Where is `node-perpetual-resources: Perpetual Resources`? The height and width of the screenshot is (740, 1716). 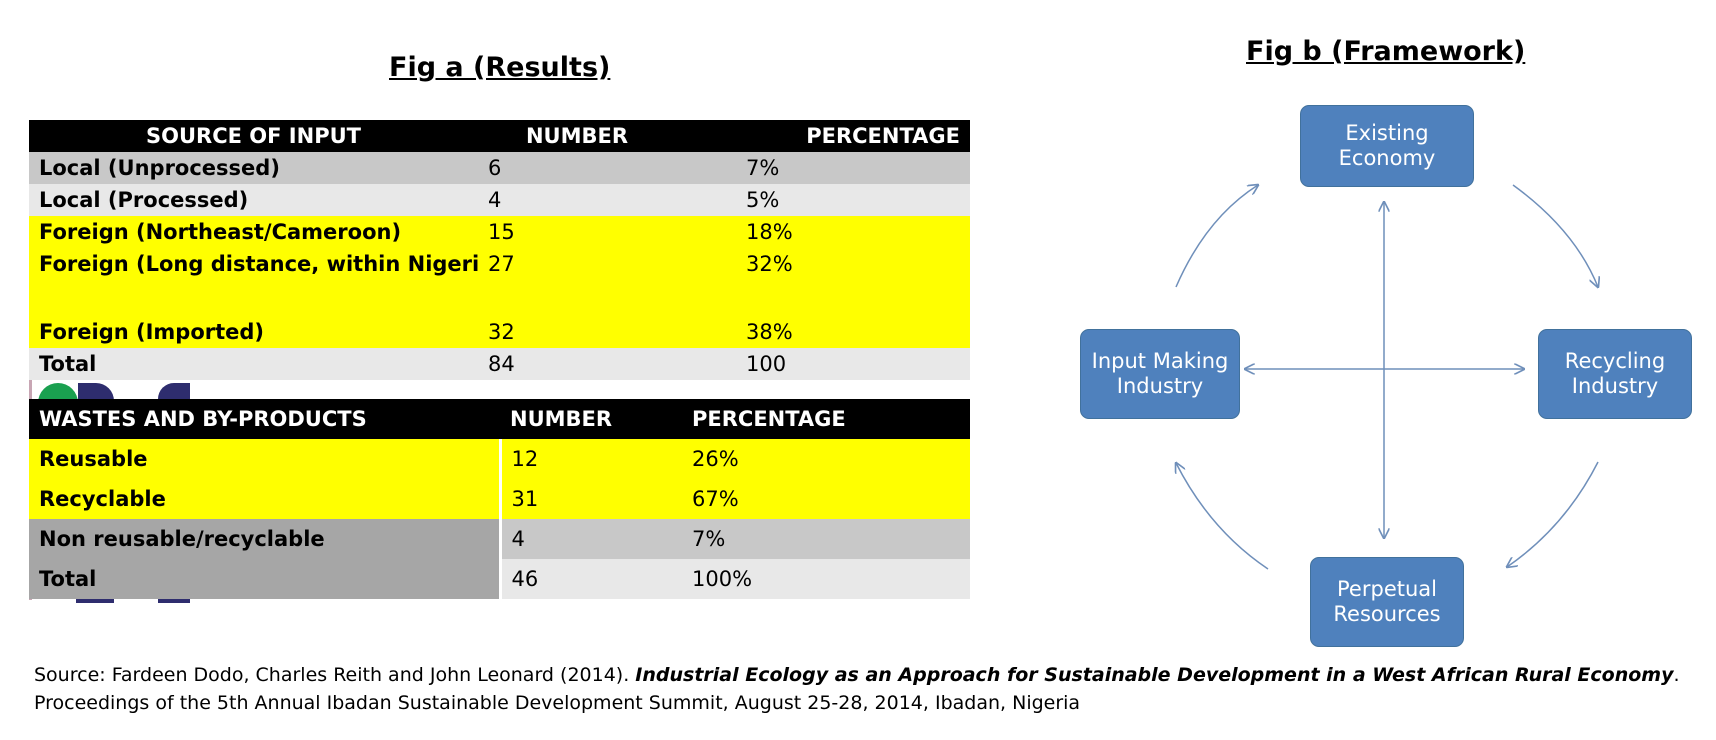 node-perpetual-resources: Perpetual Resources is located at coordinates (1387, 602).